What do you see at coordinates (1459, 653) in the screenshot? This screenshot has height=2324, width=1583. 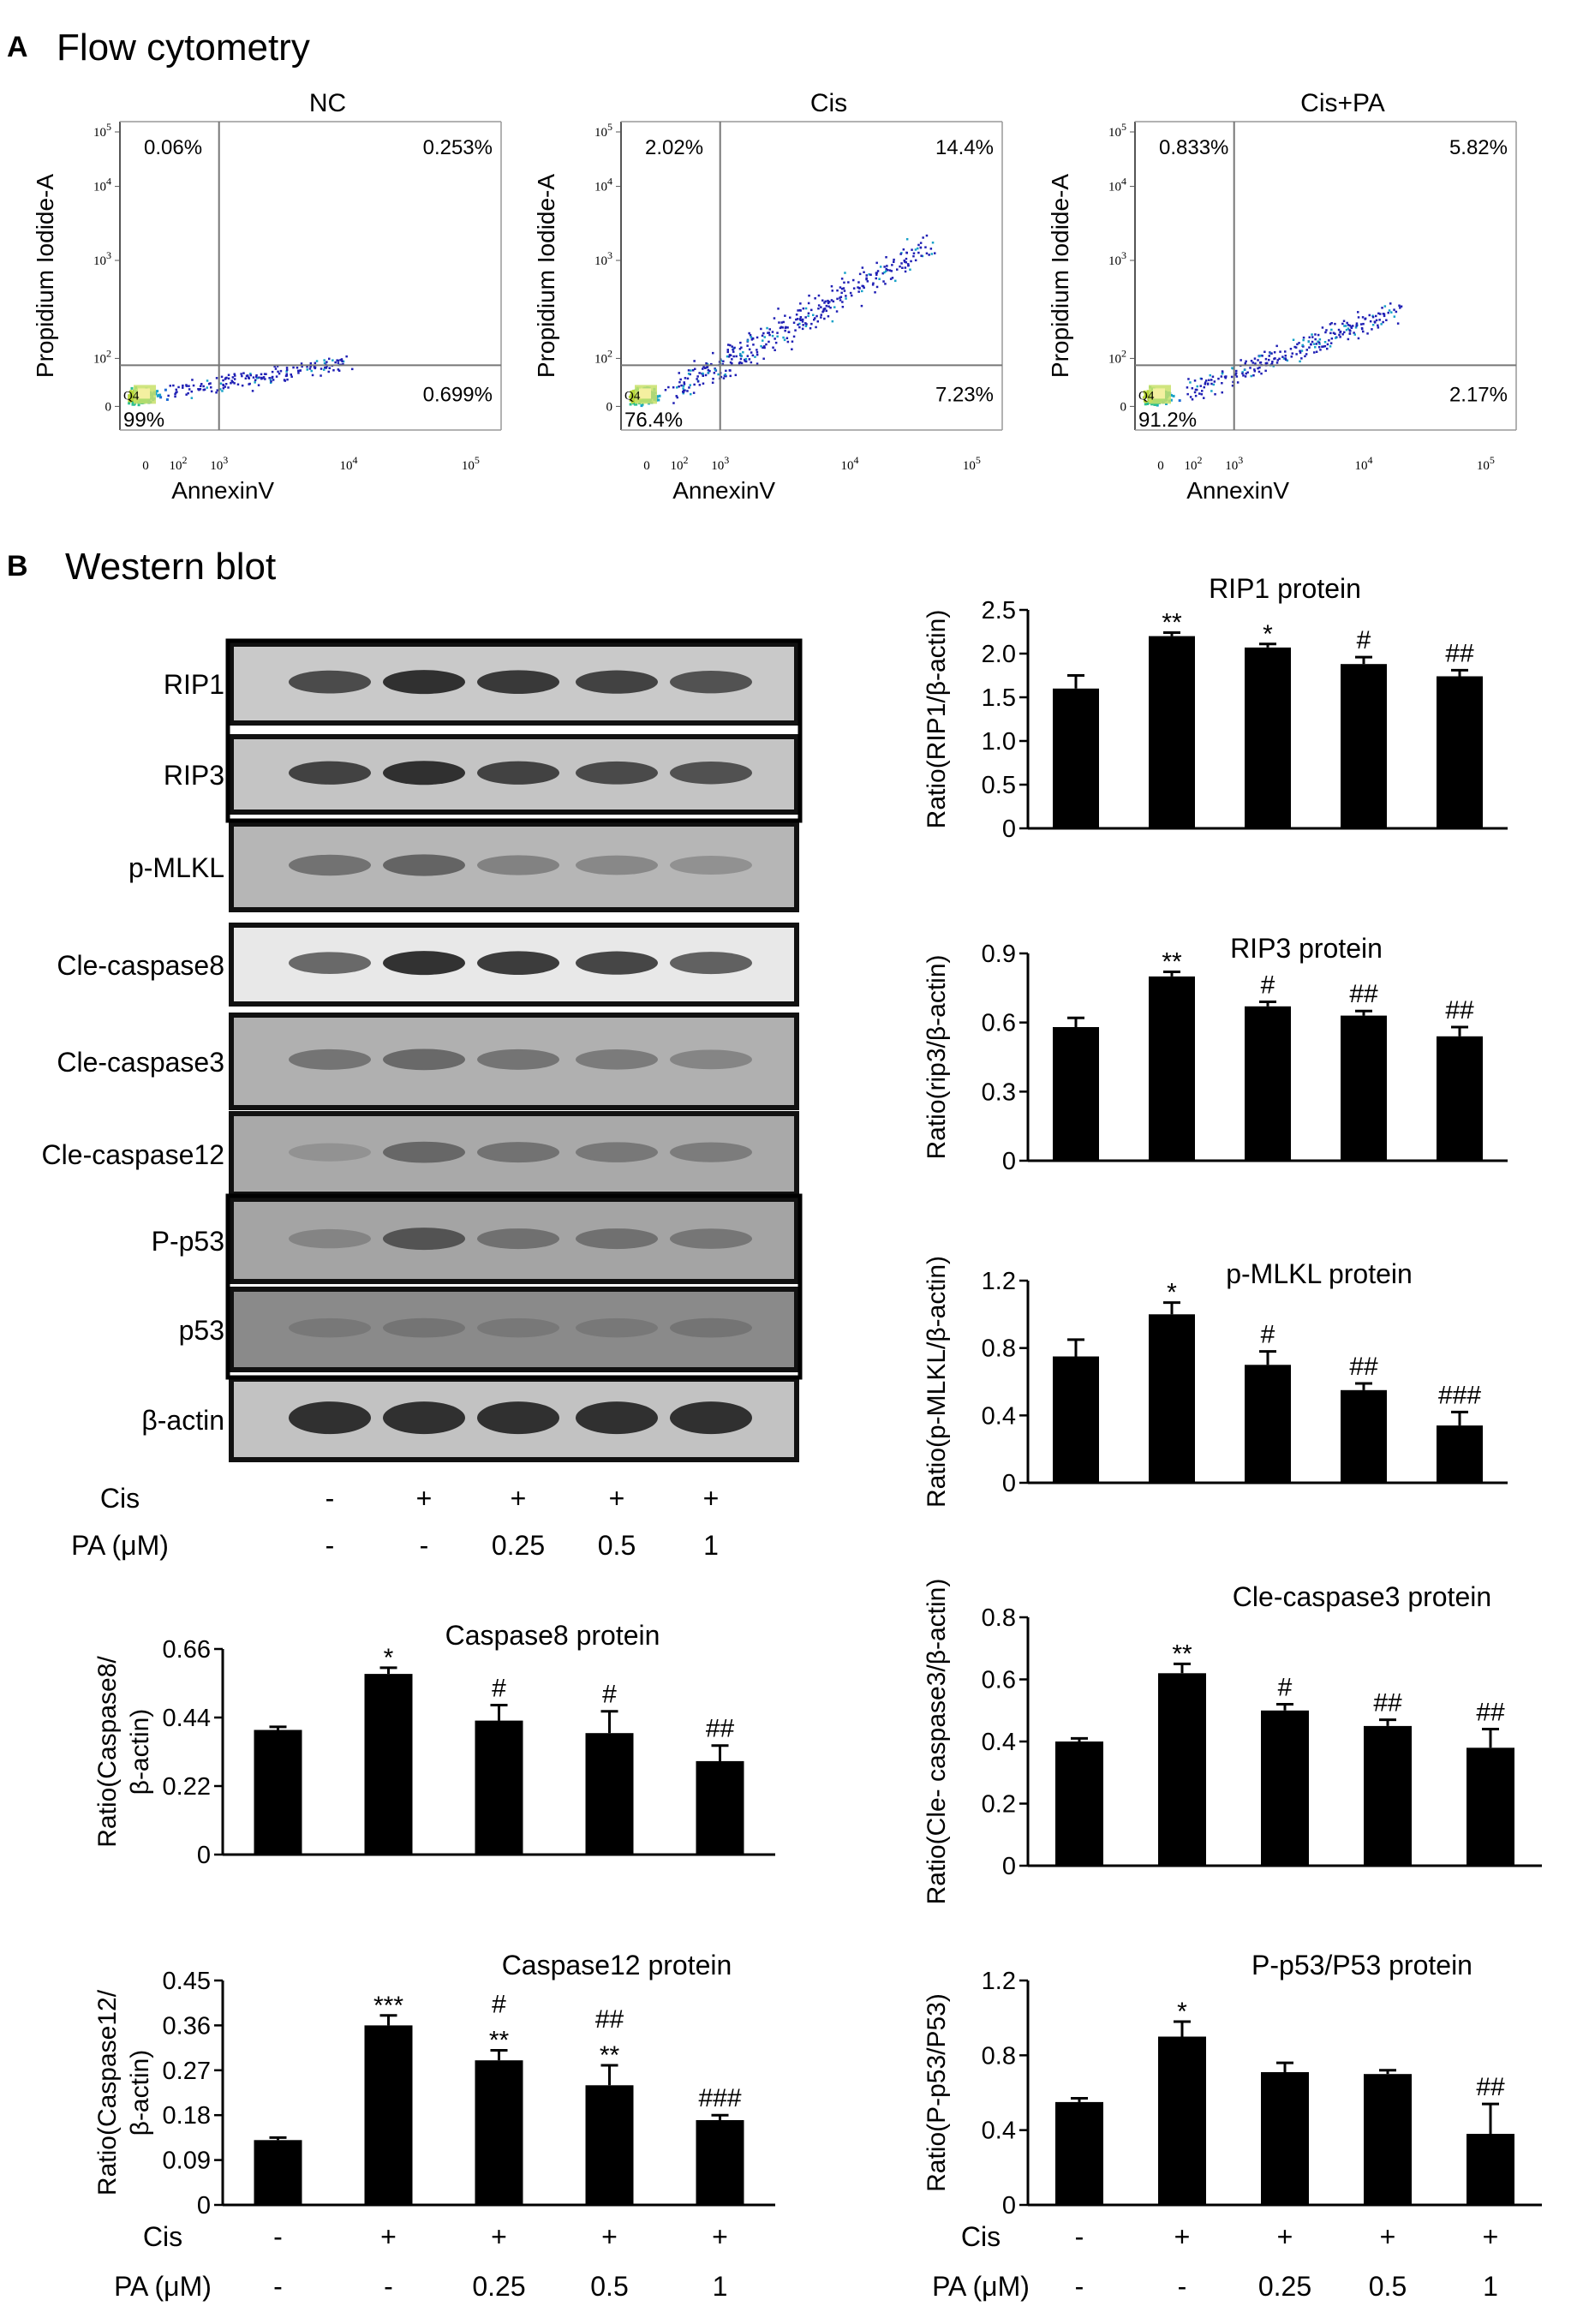 I see `significance-marker: ##` at bounding box center [1459, 653].